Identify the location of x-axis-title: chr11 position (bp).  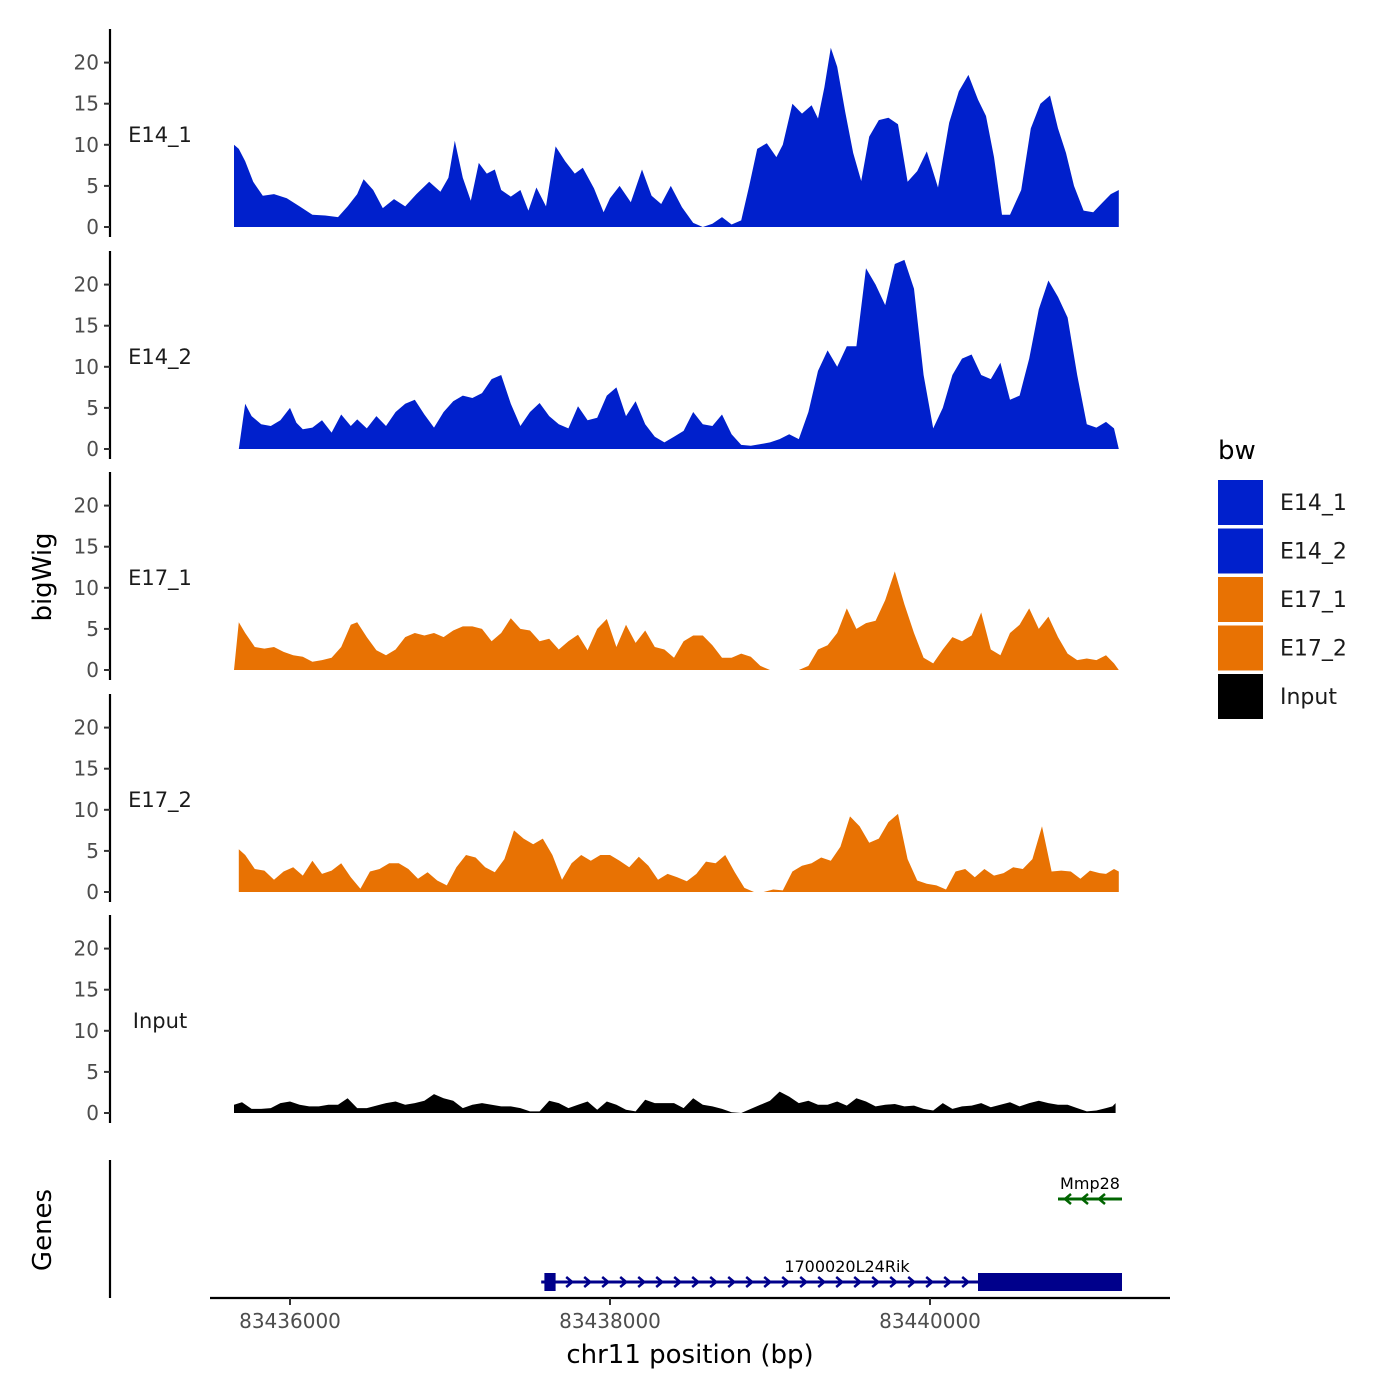
(689, 1355).